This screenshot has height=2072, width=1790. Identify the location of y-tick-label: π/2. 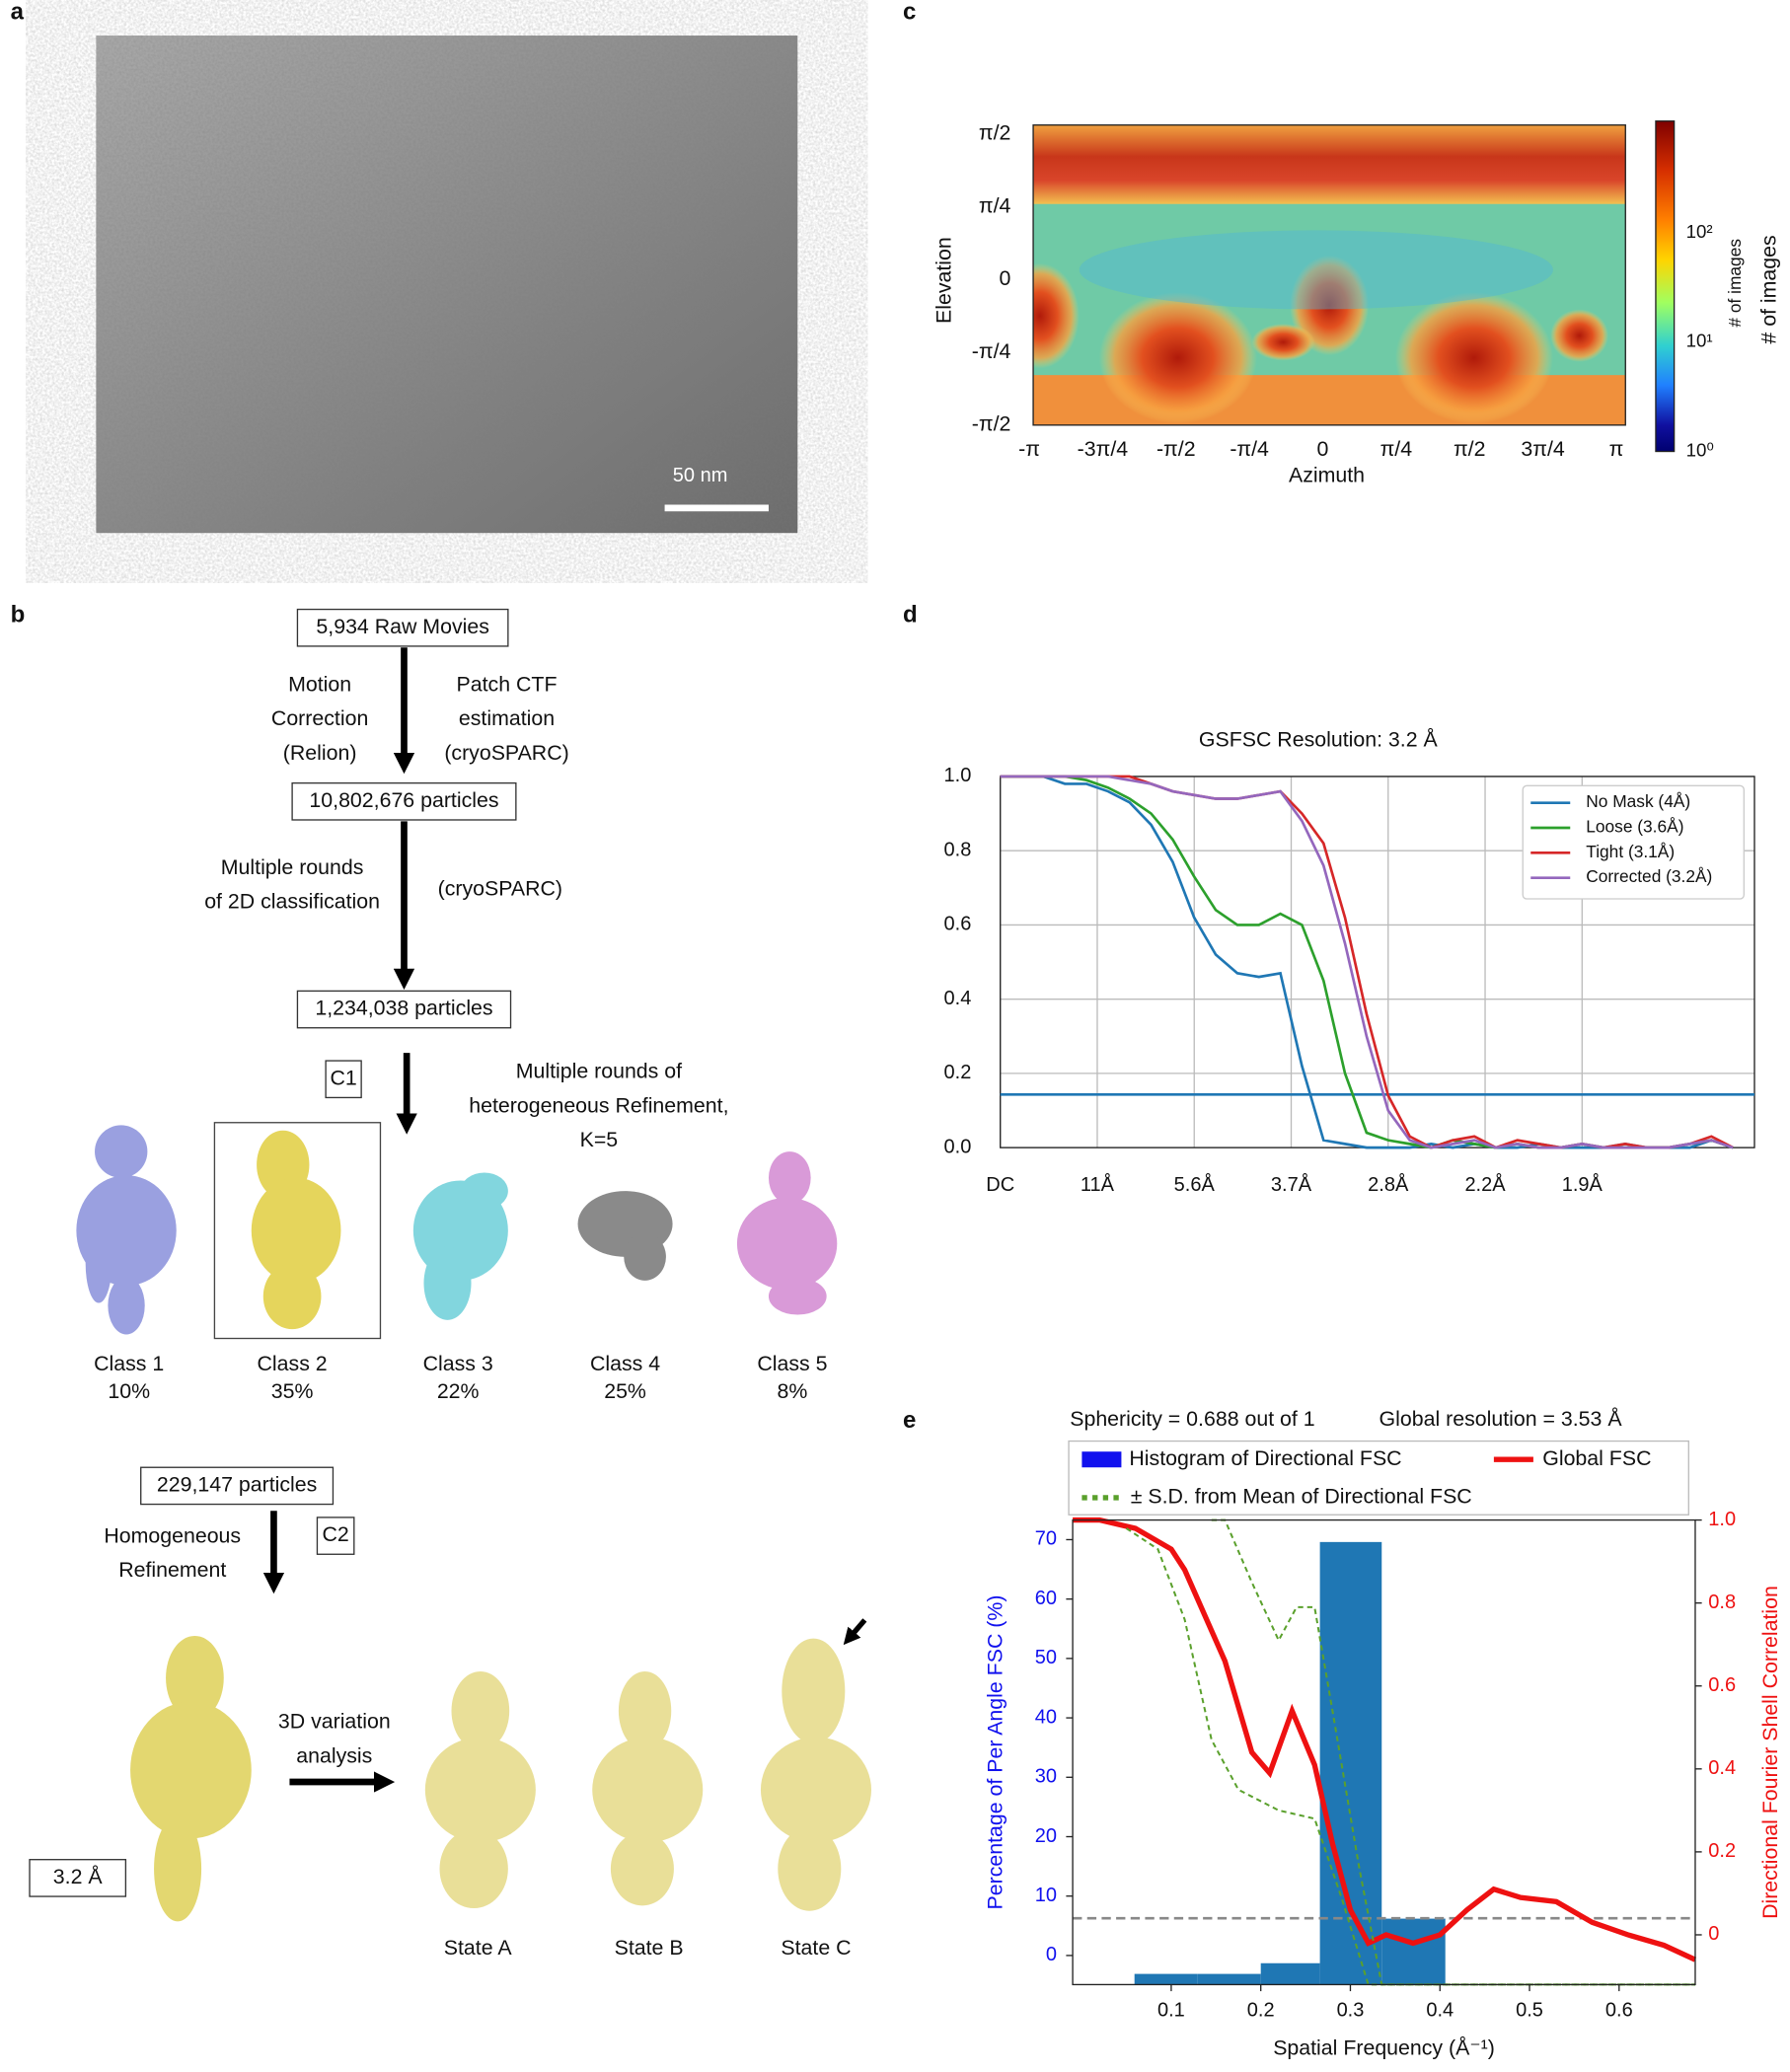
(995, 133).